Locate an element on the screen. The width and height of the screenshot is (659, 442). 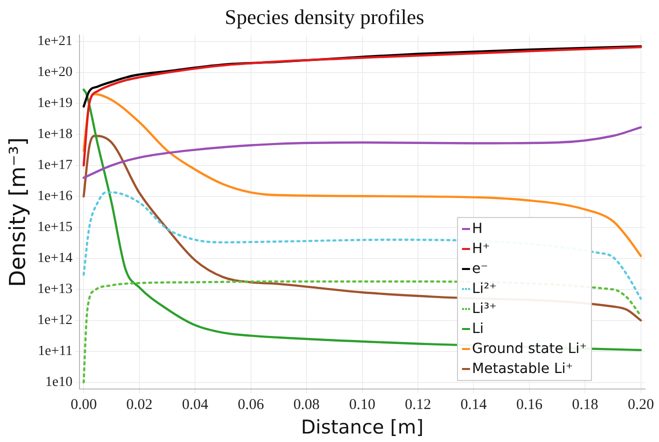
legend-label: H is located at coordinates (477, 230).